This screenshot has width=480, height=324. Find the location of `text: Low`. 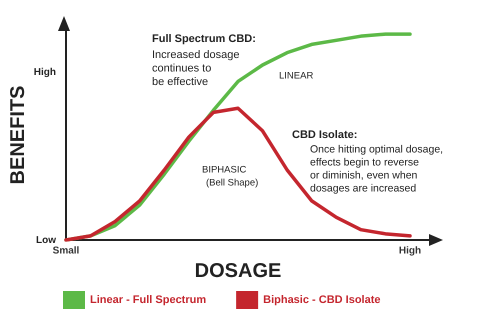

text: Low is located at coordinates (46, 240).